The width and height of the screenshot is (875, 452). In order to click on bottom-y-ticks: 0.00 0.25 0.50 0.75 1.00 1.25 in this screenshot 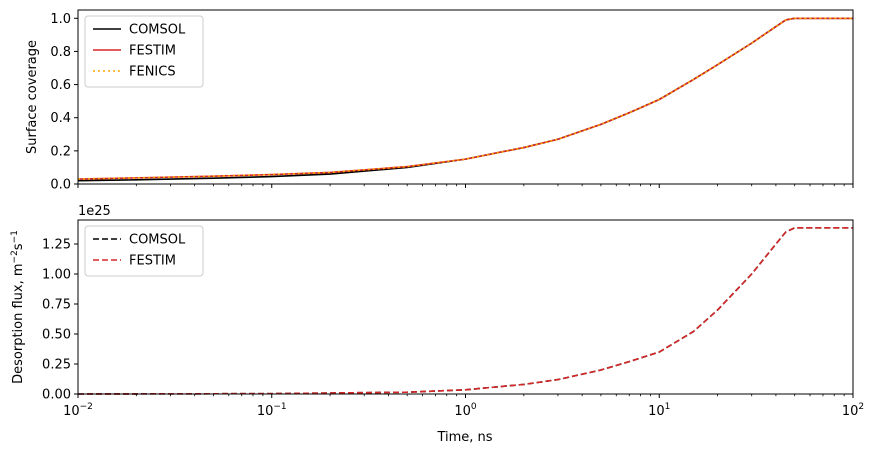, I will do `click(60, 320)`.